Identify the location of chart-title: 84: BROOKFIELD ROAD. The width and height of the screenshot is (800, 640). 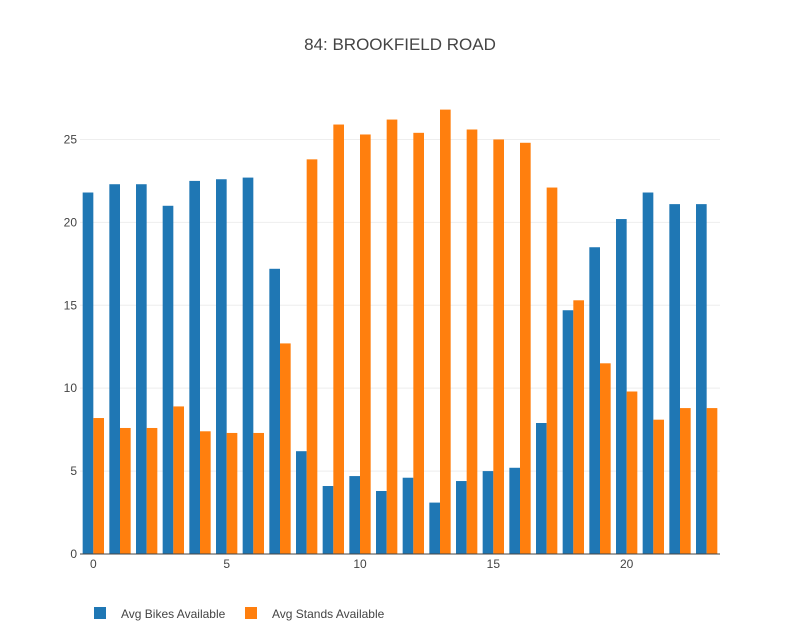
(400, 44).